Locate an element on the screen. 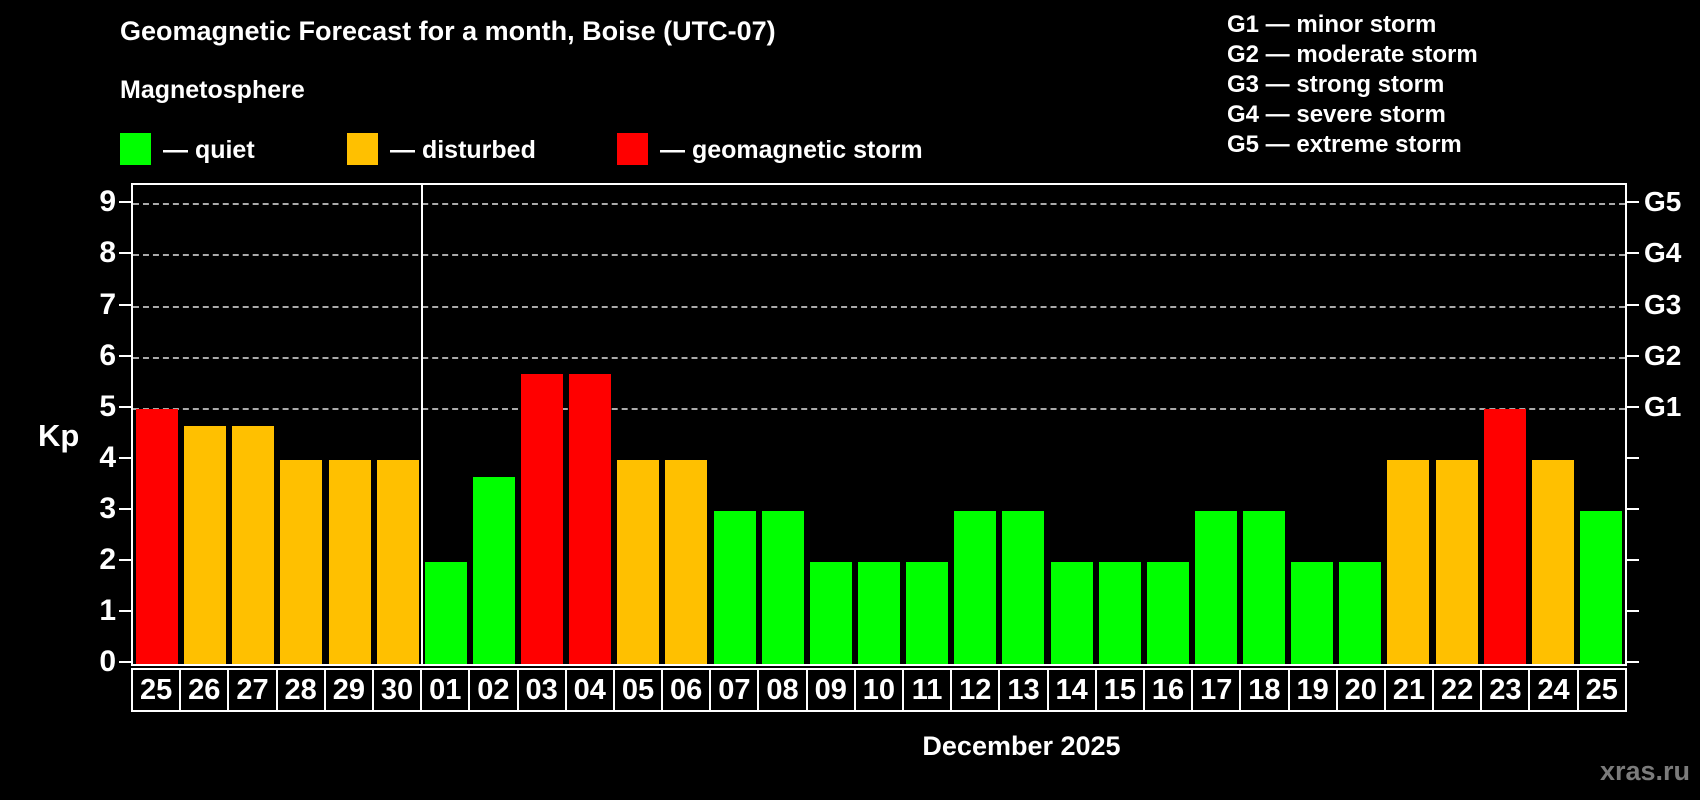 The image size is (1700, 800). date-cell-dec-02: 02 is located at coordinates (493, 690).